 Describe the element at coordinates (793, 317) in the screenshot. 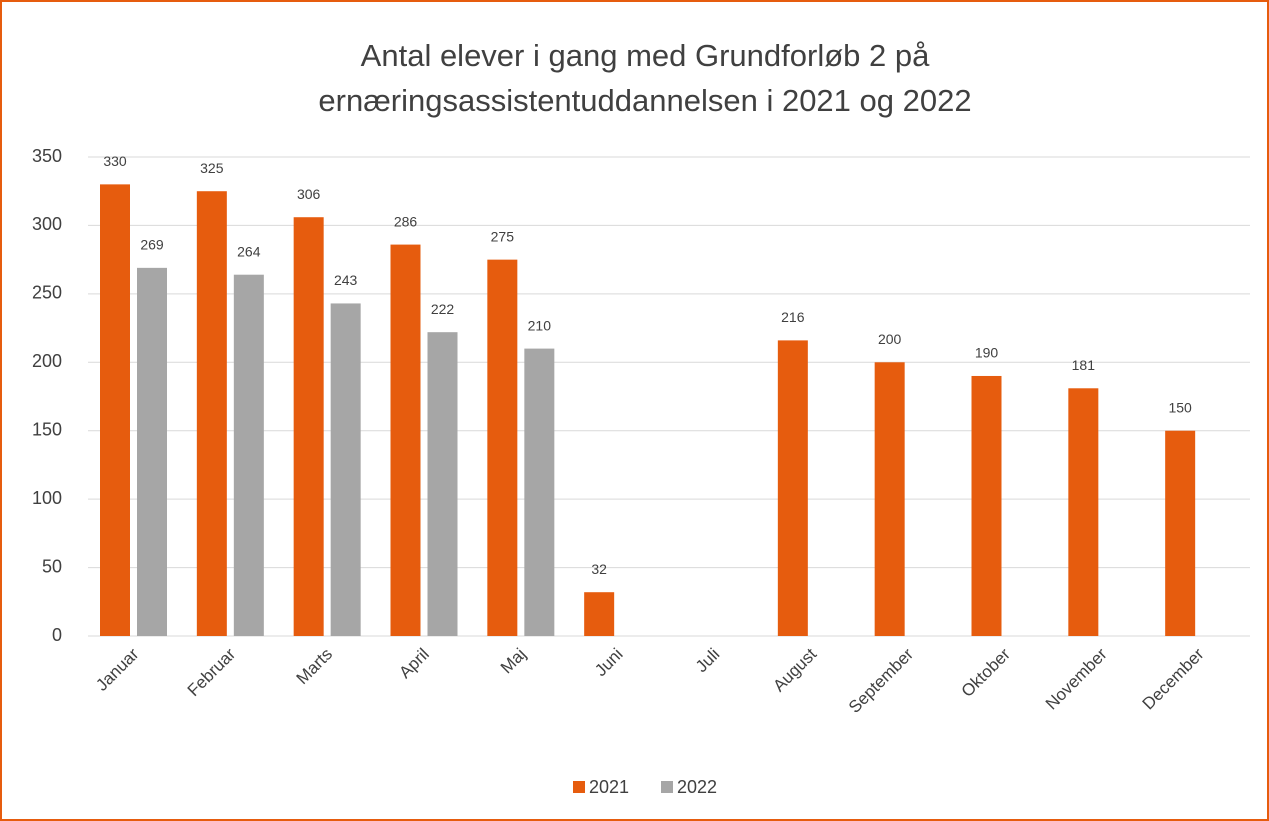

I see `data-label: 216` at that location.